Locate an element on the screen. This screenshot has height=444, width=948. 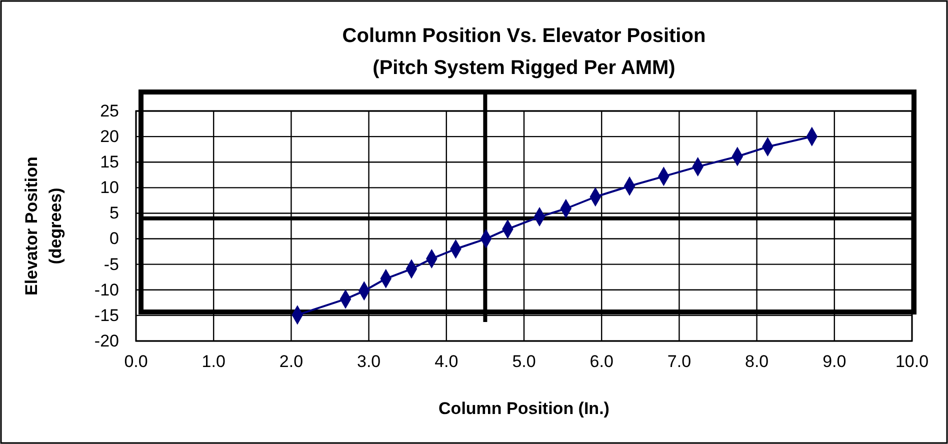
x-tick-label: 2.0 is located at coordinates (291, 362).